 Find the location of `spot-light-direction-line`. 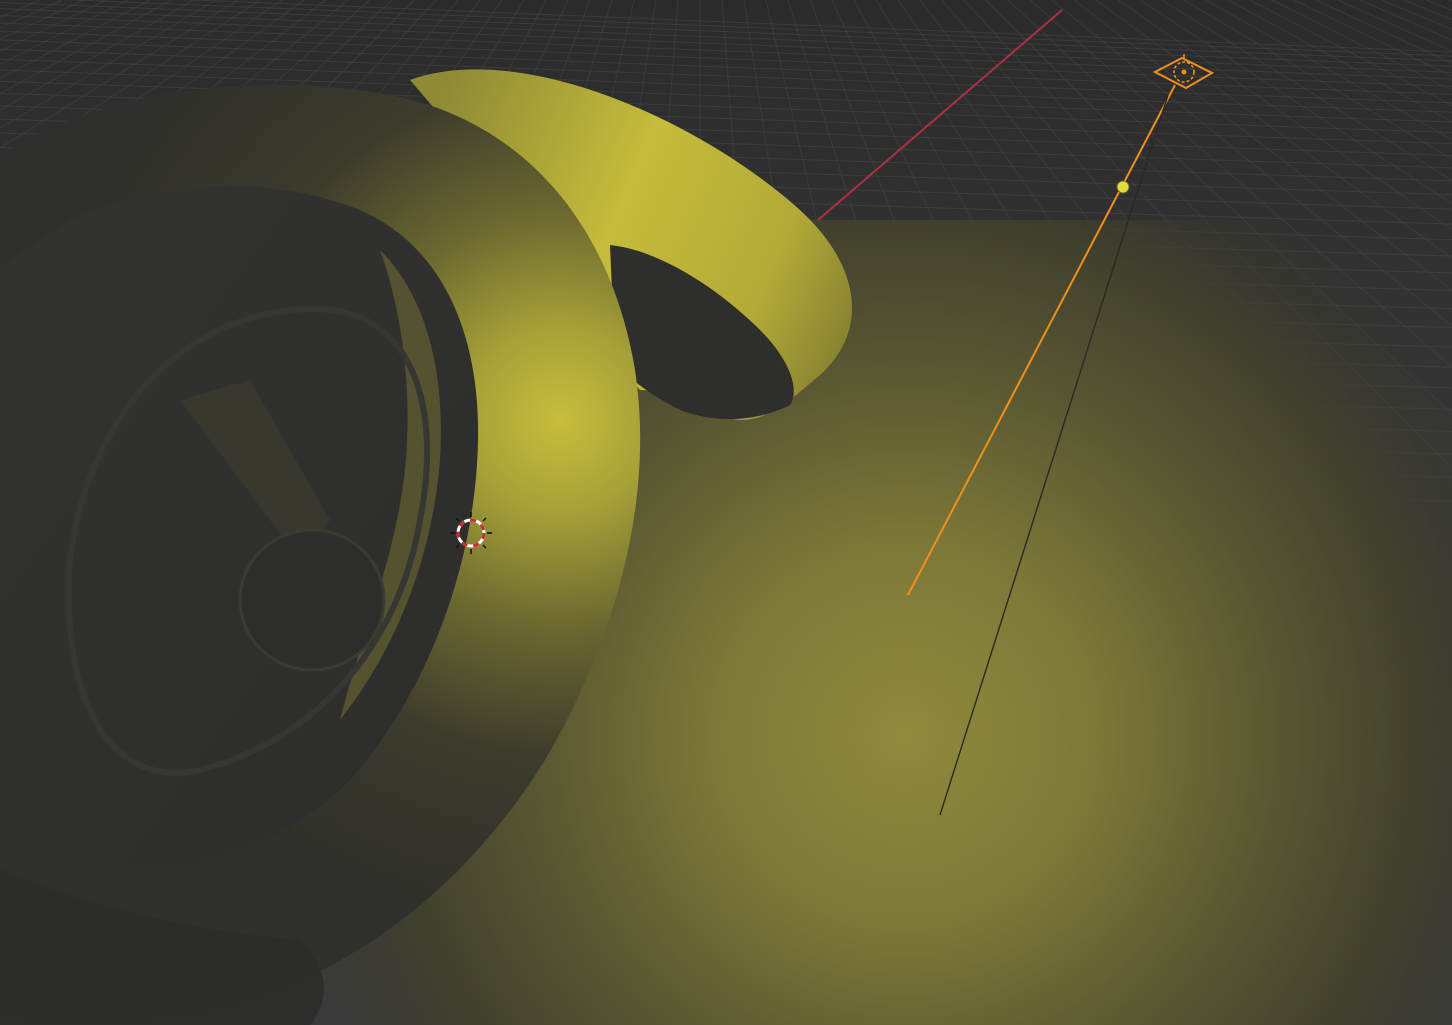

spot-light-direction-line is located at coordinates (1041, 340).